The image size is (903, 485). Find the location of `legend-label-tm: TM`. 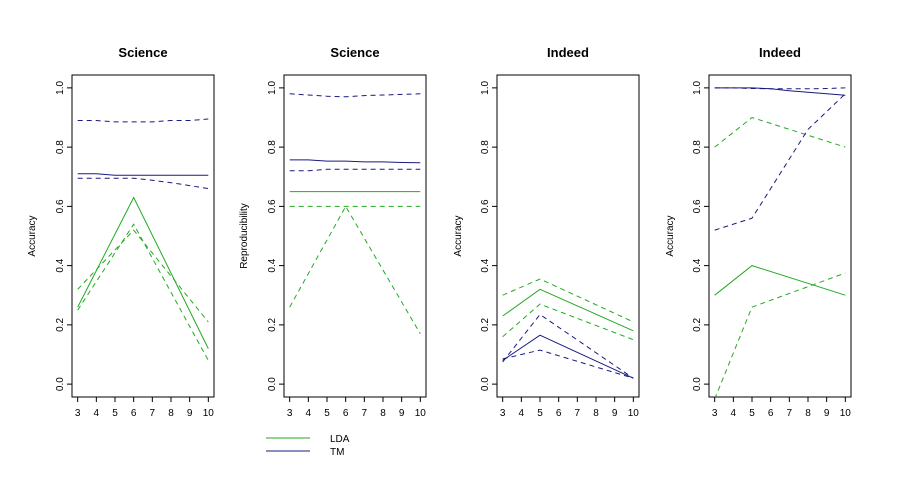

legend-label-tm: TM is located at coordinates (337, 452).